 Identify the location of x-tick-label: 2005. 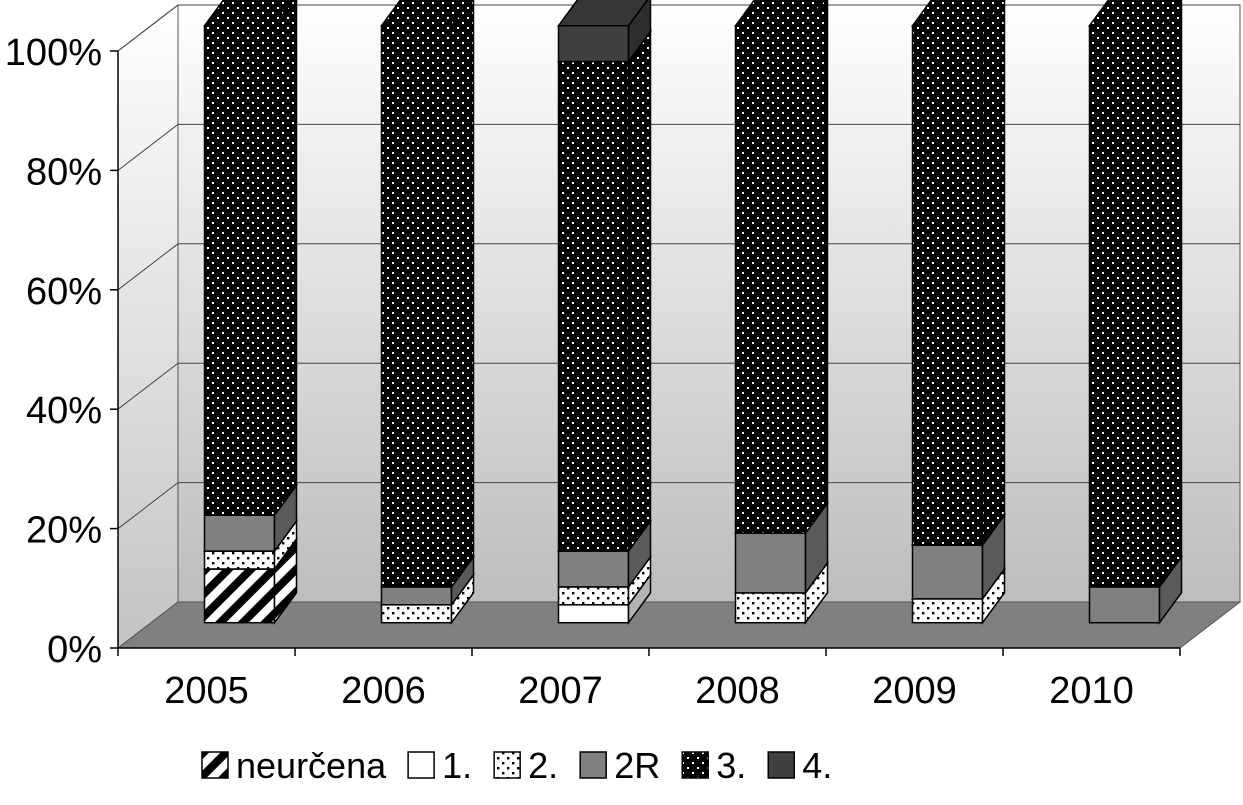
(206, 691).